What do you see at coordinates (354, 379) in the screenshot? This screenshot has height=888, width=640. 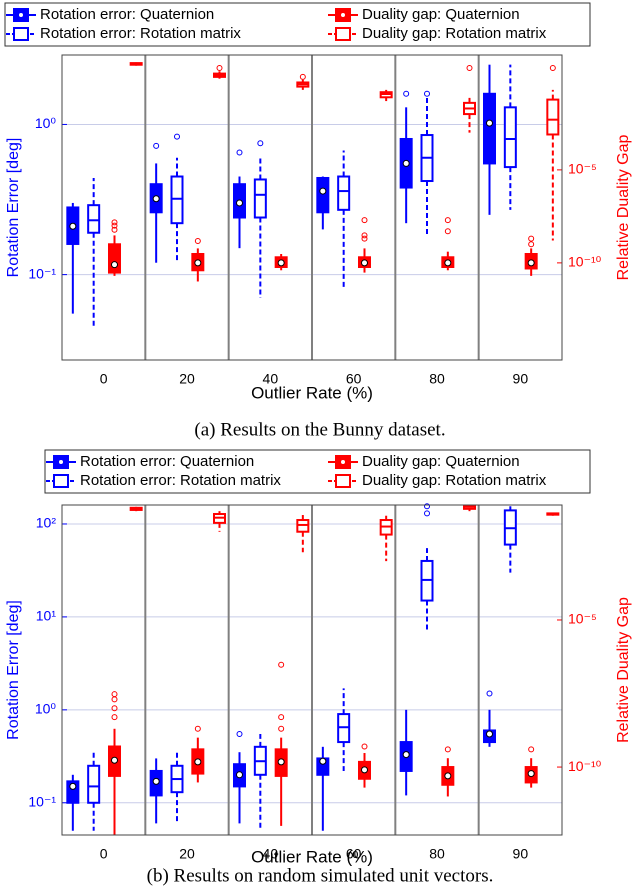 I see `x-tick-label: 60` at bounding box center [354, 379].